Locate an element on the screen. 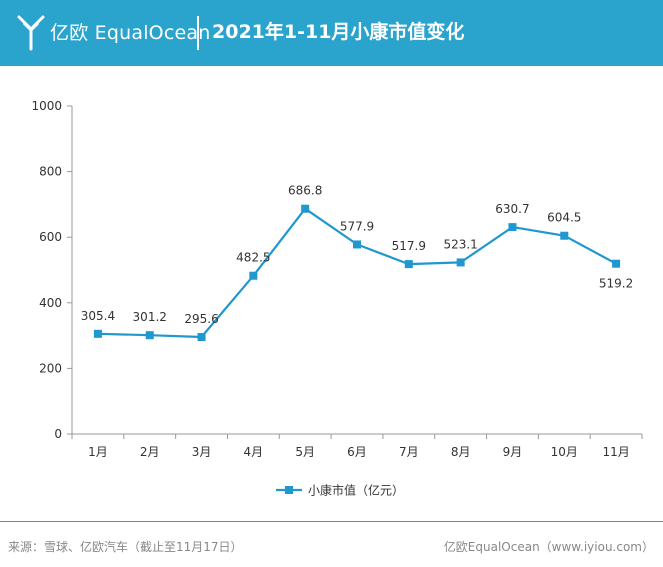 The image size is (663, 567). data-label: 577.9 is located at coordinates (357, 226).